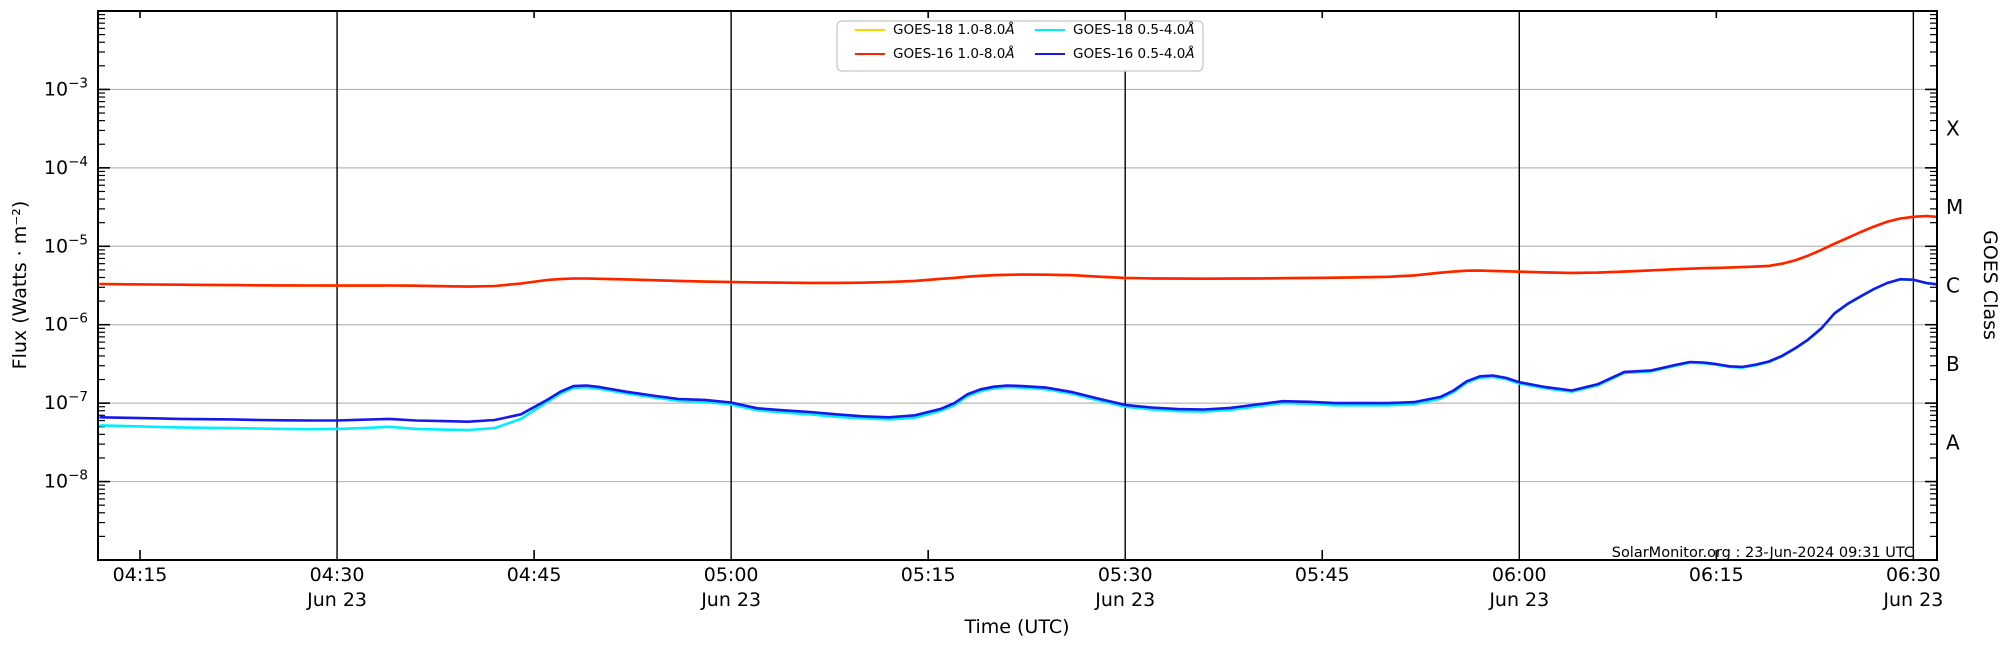 This screenshot has width=2000, height=650. I want to click on y-axis-title-right: GOES Class, so click(1989, 285).